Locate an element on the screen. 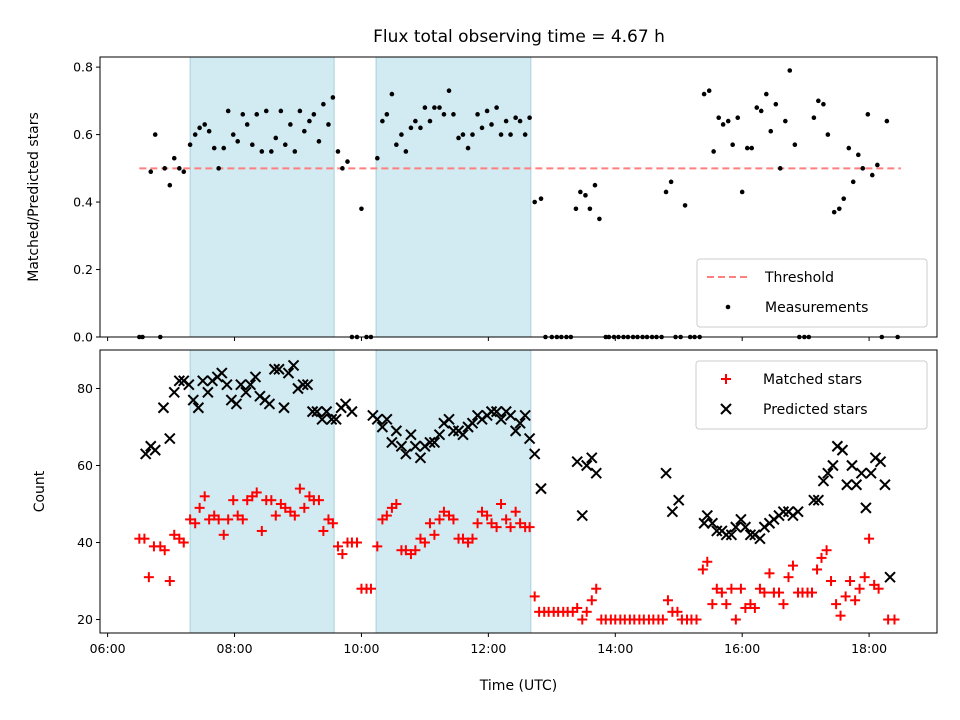 This screenshot has width=960, height=720. x-tick-label-4: 14:00 is located at coordinates (615, 648).